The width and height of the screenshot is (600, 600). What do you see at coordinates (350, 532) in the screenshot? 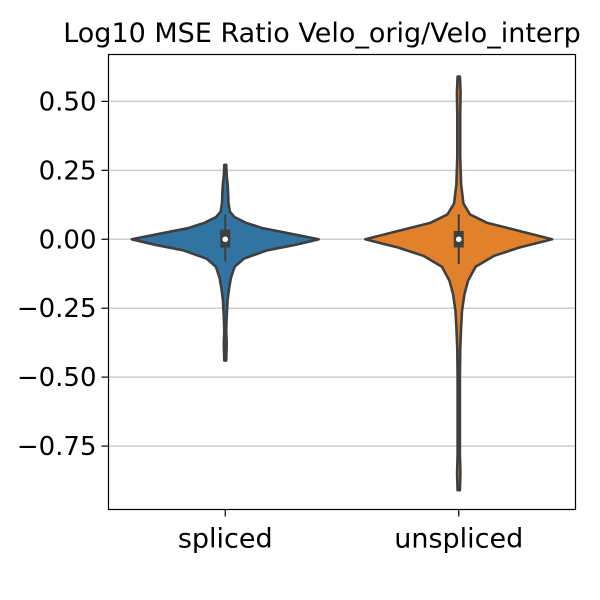
I see `x-axis: spliced unspliced` at bounding box center [350, 532].